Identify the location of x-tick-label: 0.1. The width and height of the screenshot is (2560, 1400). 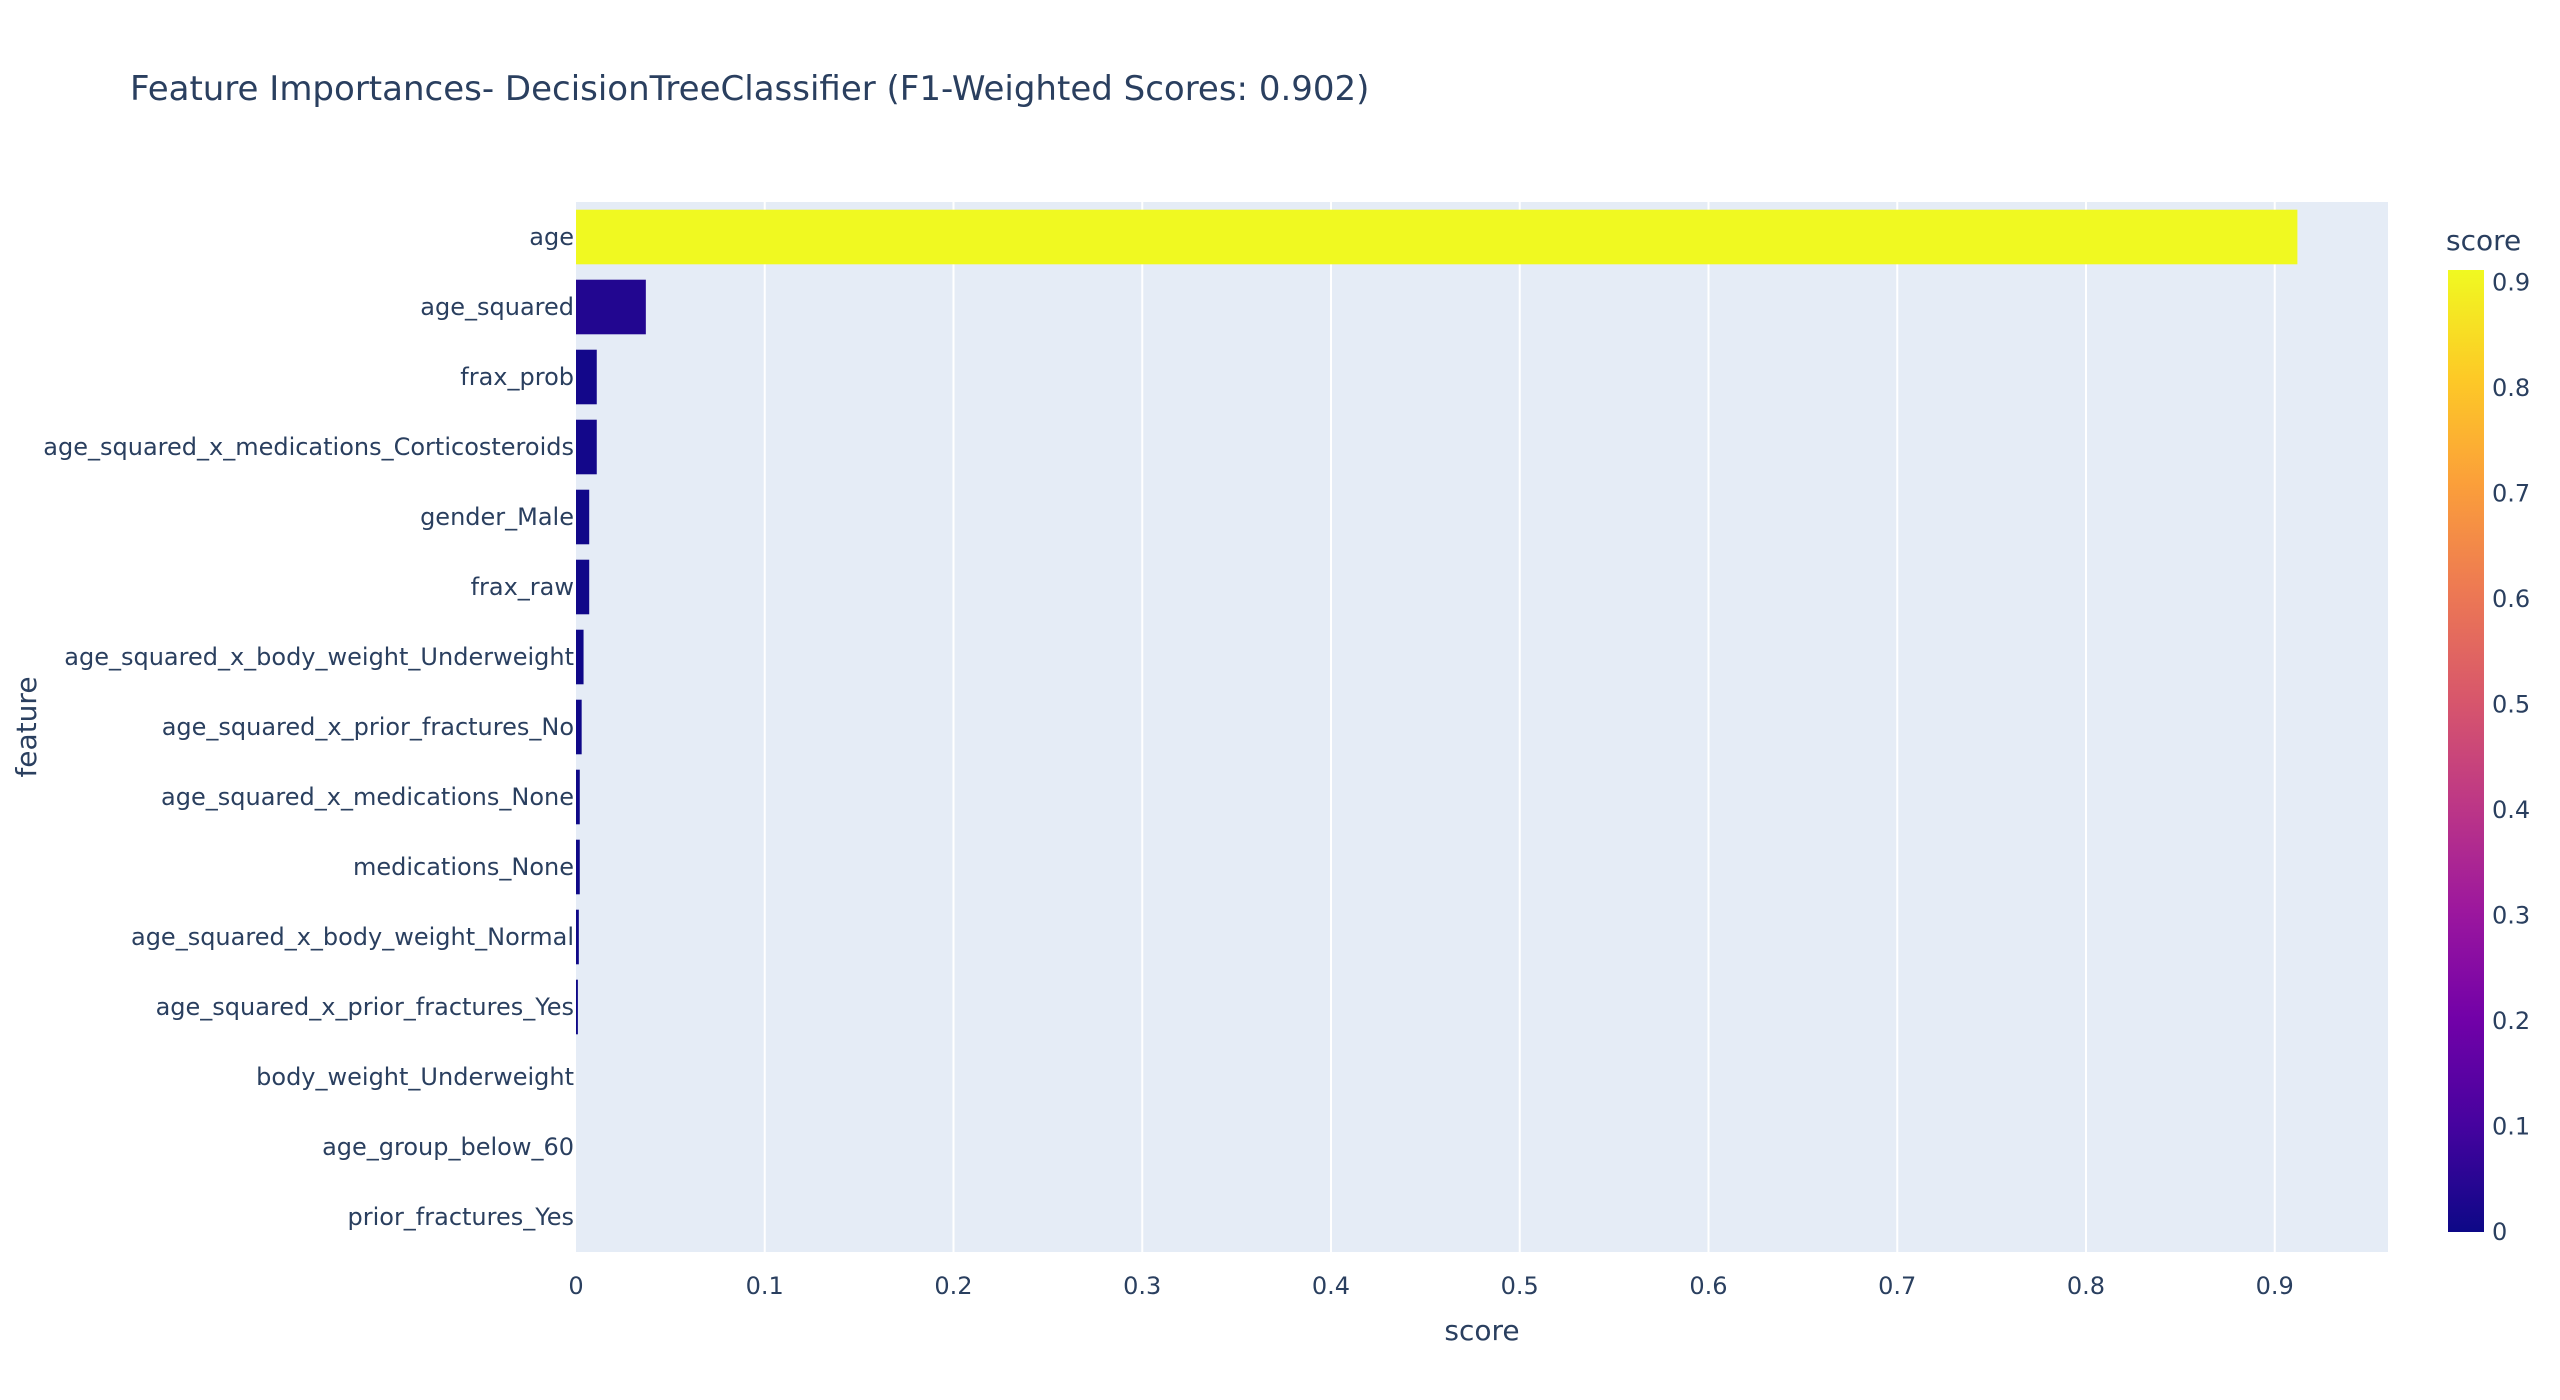
(765, 1286).